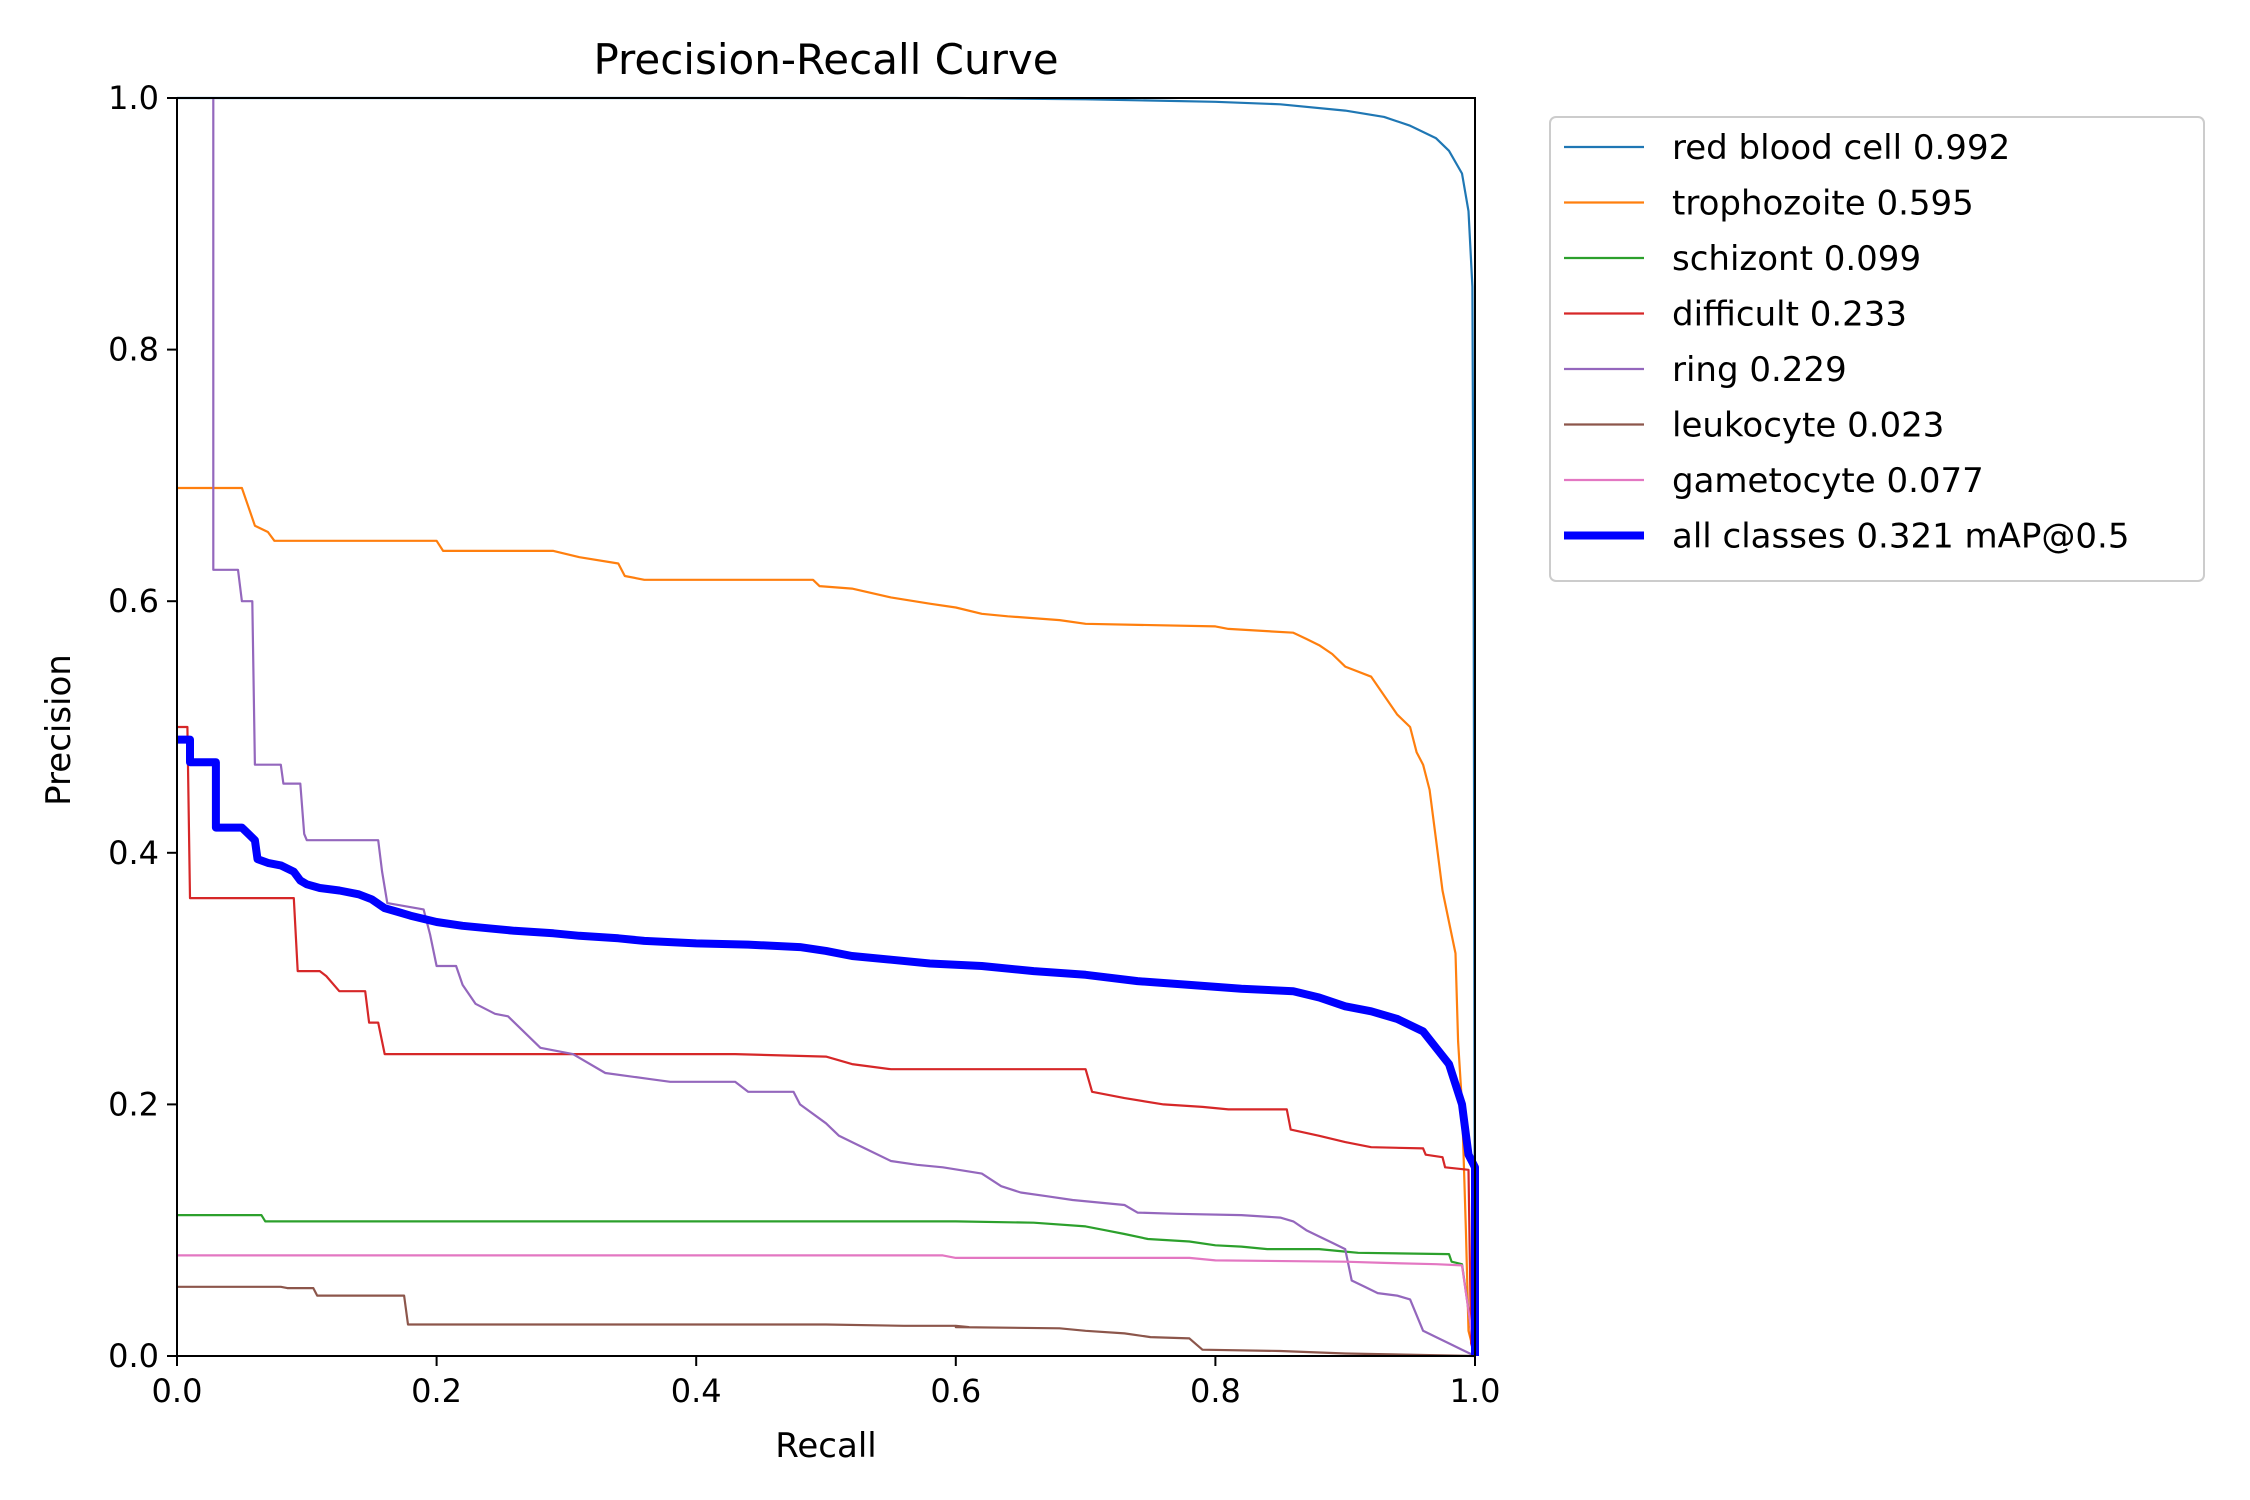 The height and width of the screenshot is (1500, 2250). Describe the element at coordinates (825, 1446) in the screenshot. I see `x-axis-label: Recall` at that location.